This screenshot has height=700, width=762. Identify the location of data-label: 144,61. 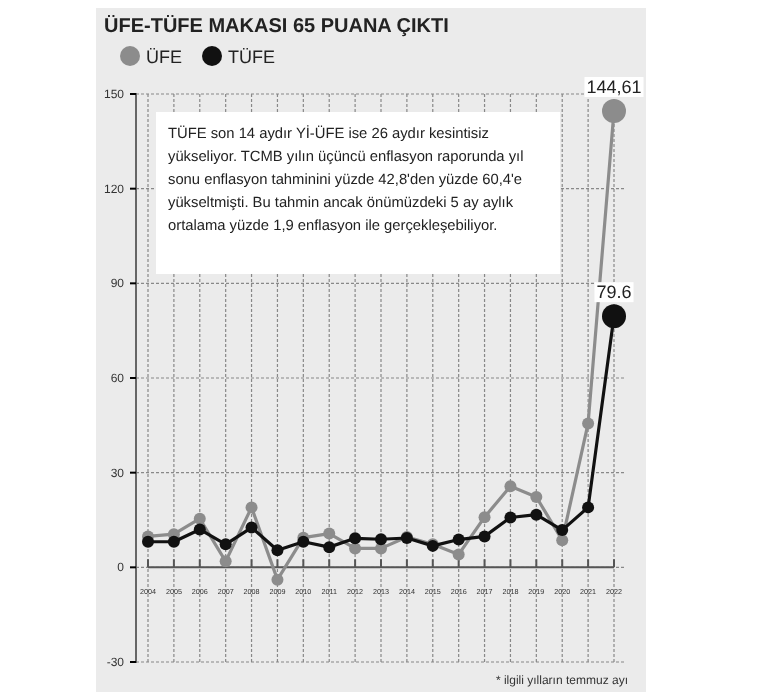
(614, 87).